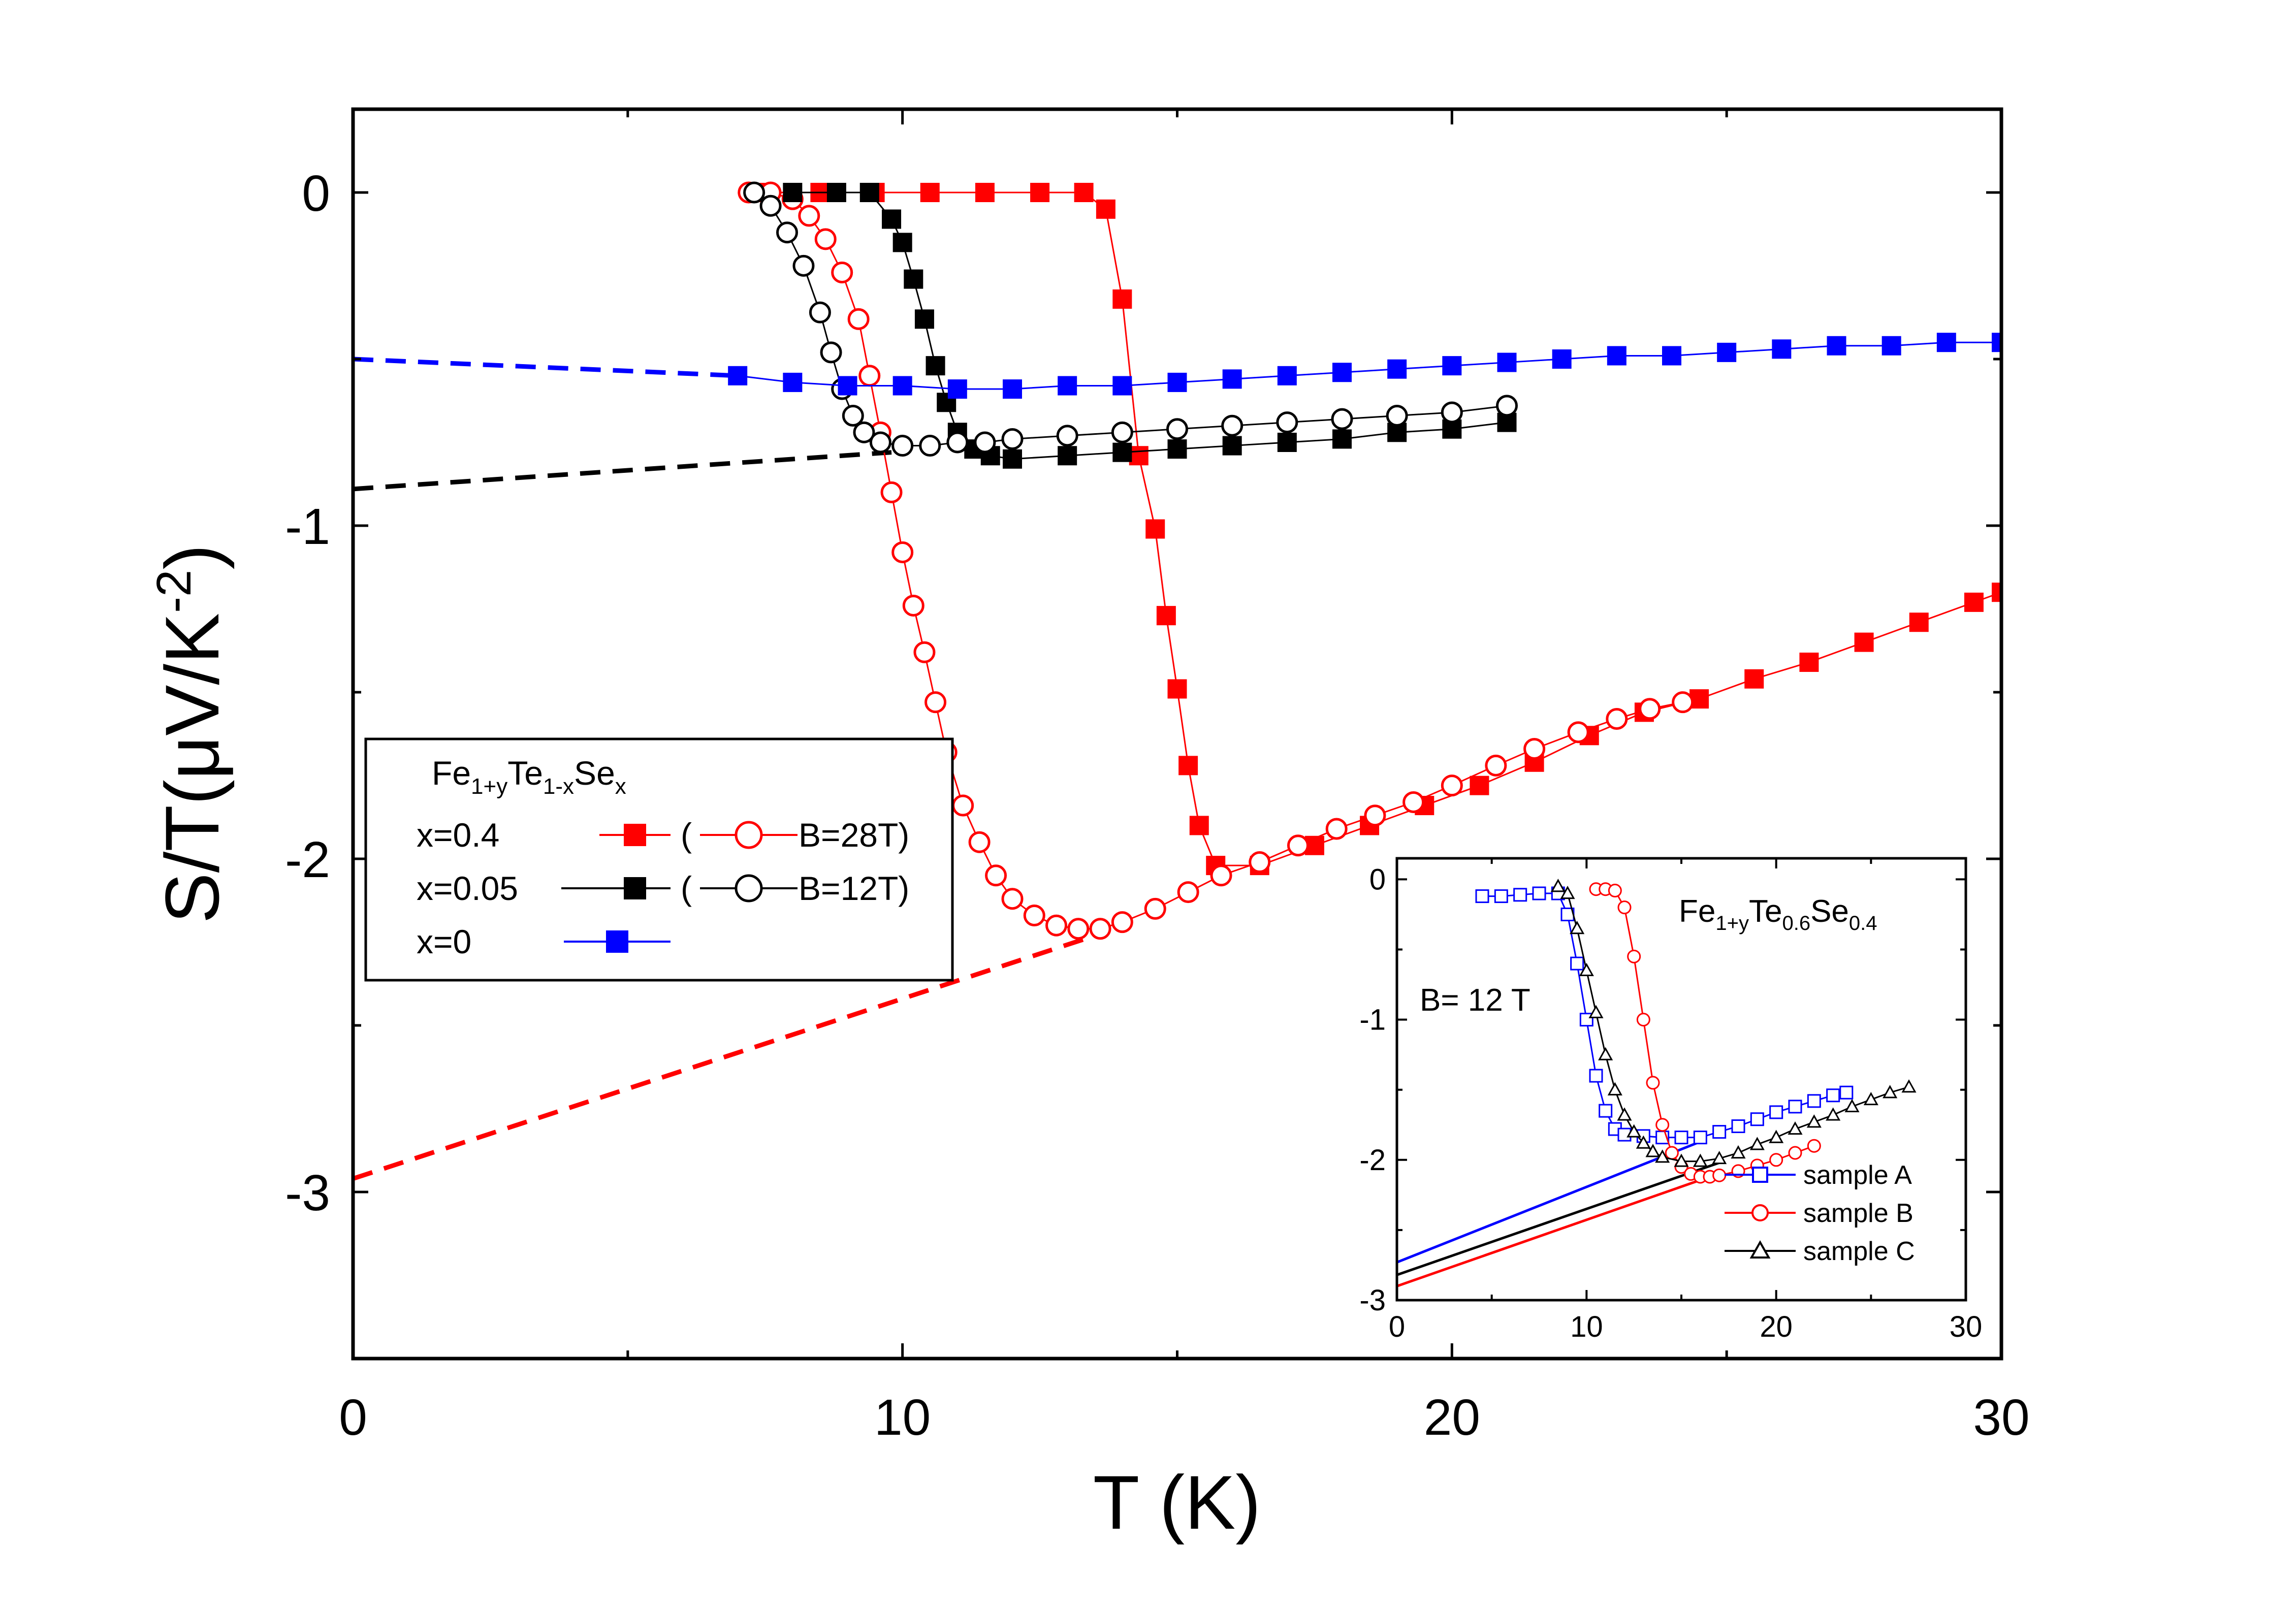 The height and width of the screenshot is (1612, 2296). I want to click on inset-legend-marker-c, so click(1760, 1249).